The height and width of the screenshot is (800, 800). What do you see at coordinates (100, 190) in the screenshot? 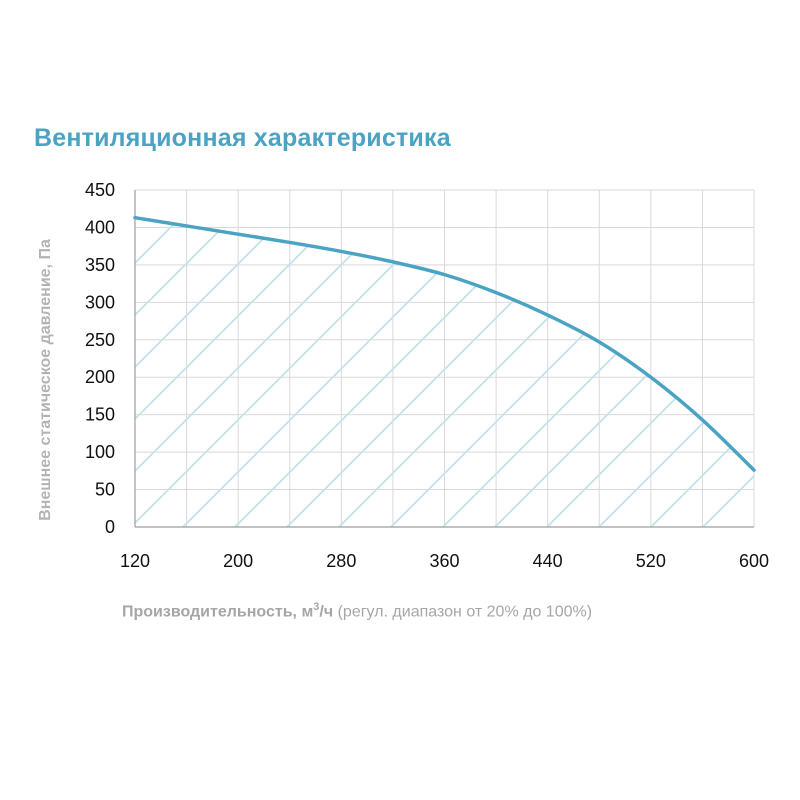
I see `y-tick-label-450: 450` at bounding box center [100, 190].